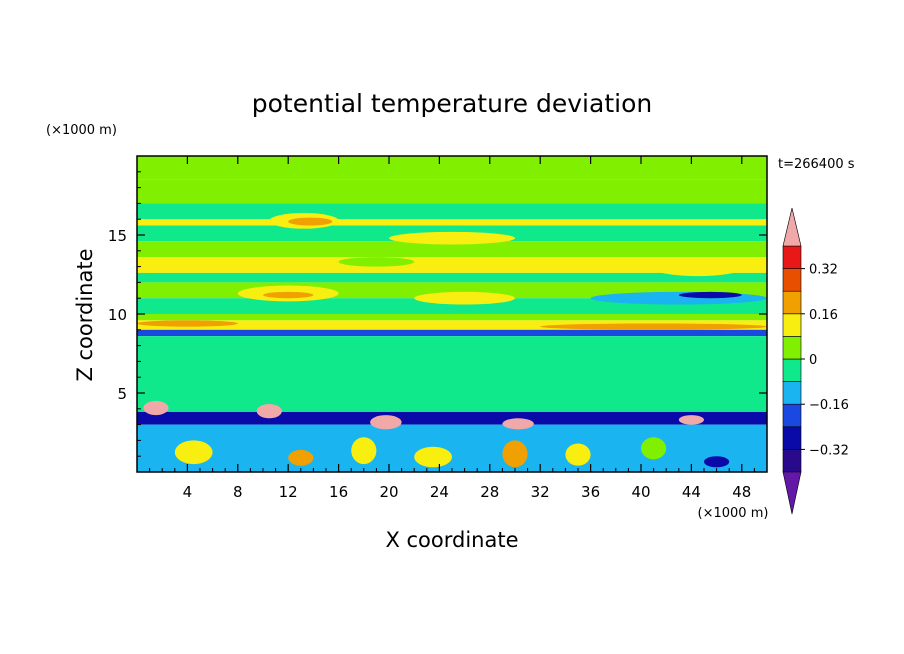  I want to click on x-tick-label: 36, so click(590, 492).